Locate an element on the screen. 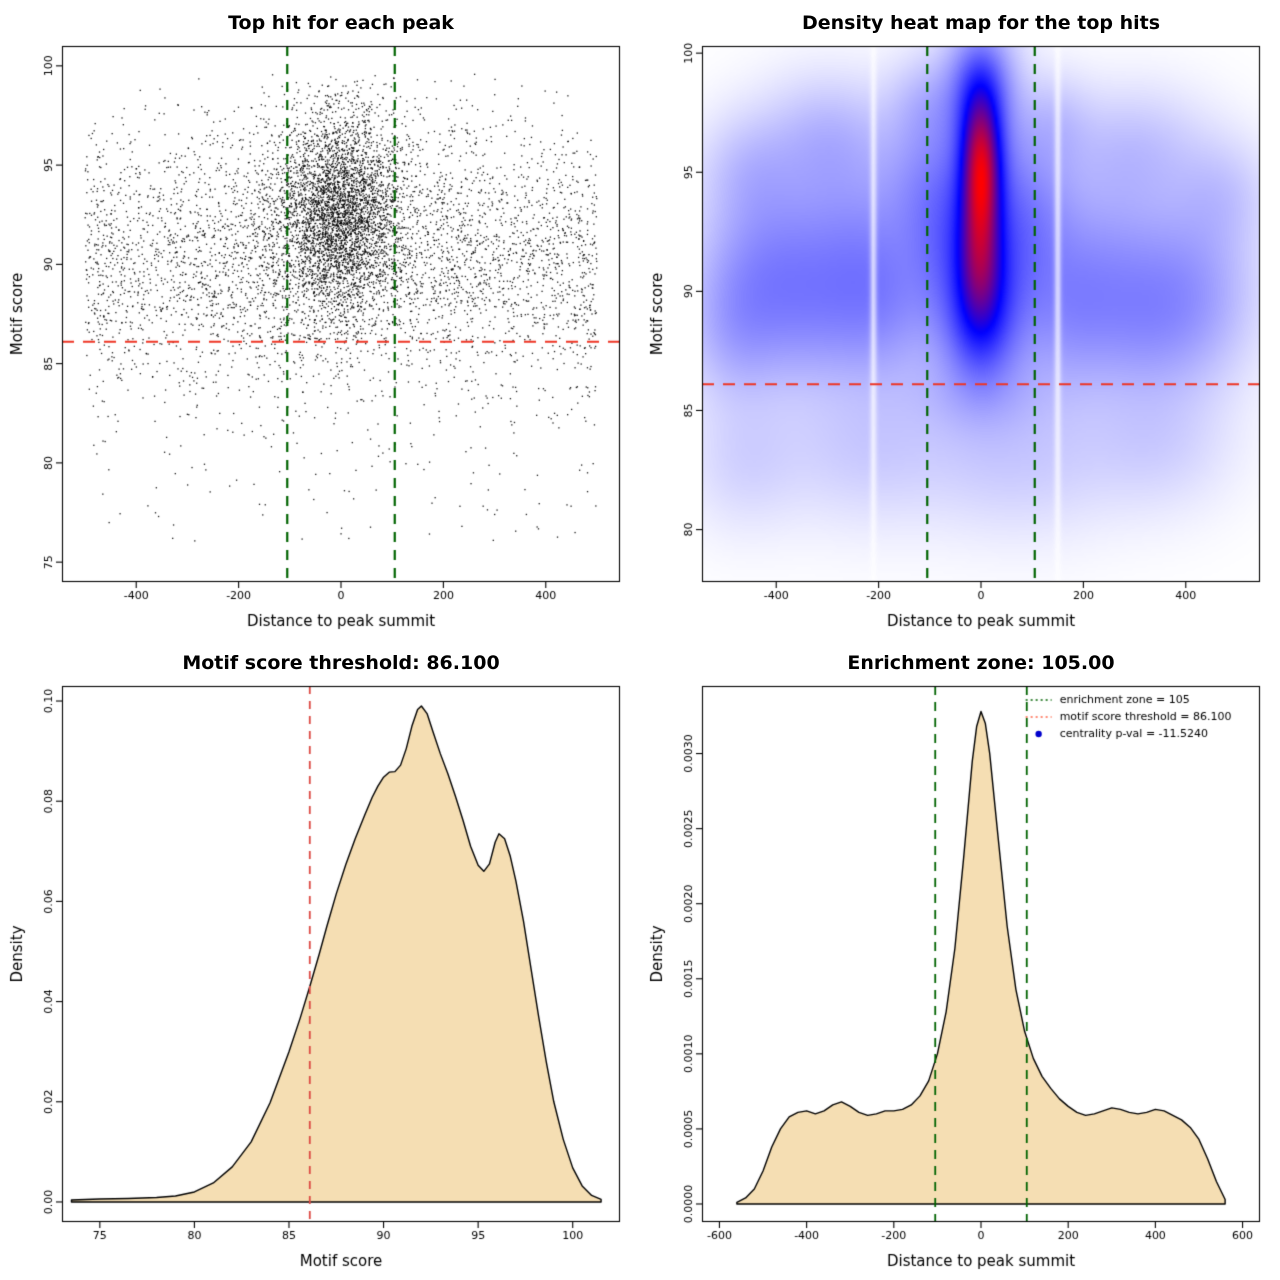 This screenshot has height=1280, width=1280. enrichment-zone-density-title: Enrichment zone: 105.00 is located at coordinates (981, 663).